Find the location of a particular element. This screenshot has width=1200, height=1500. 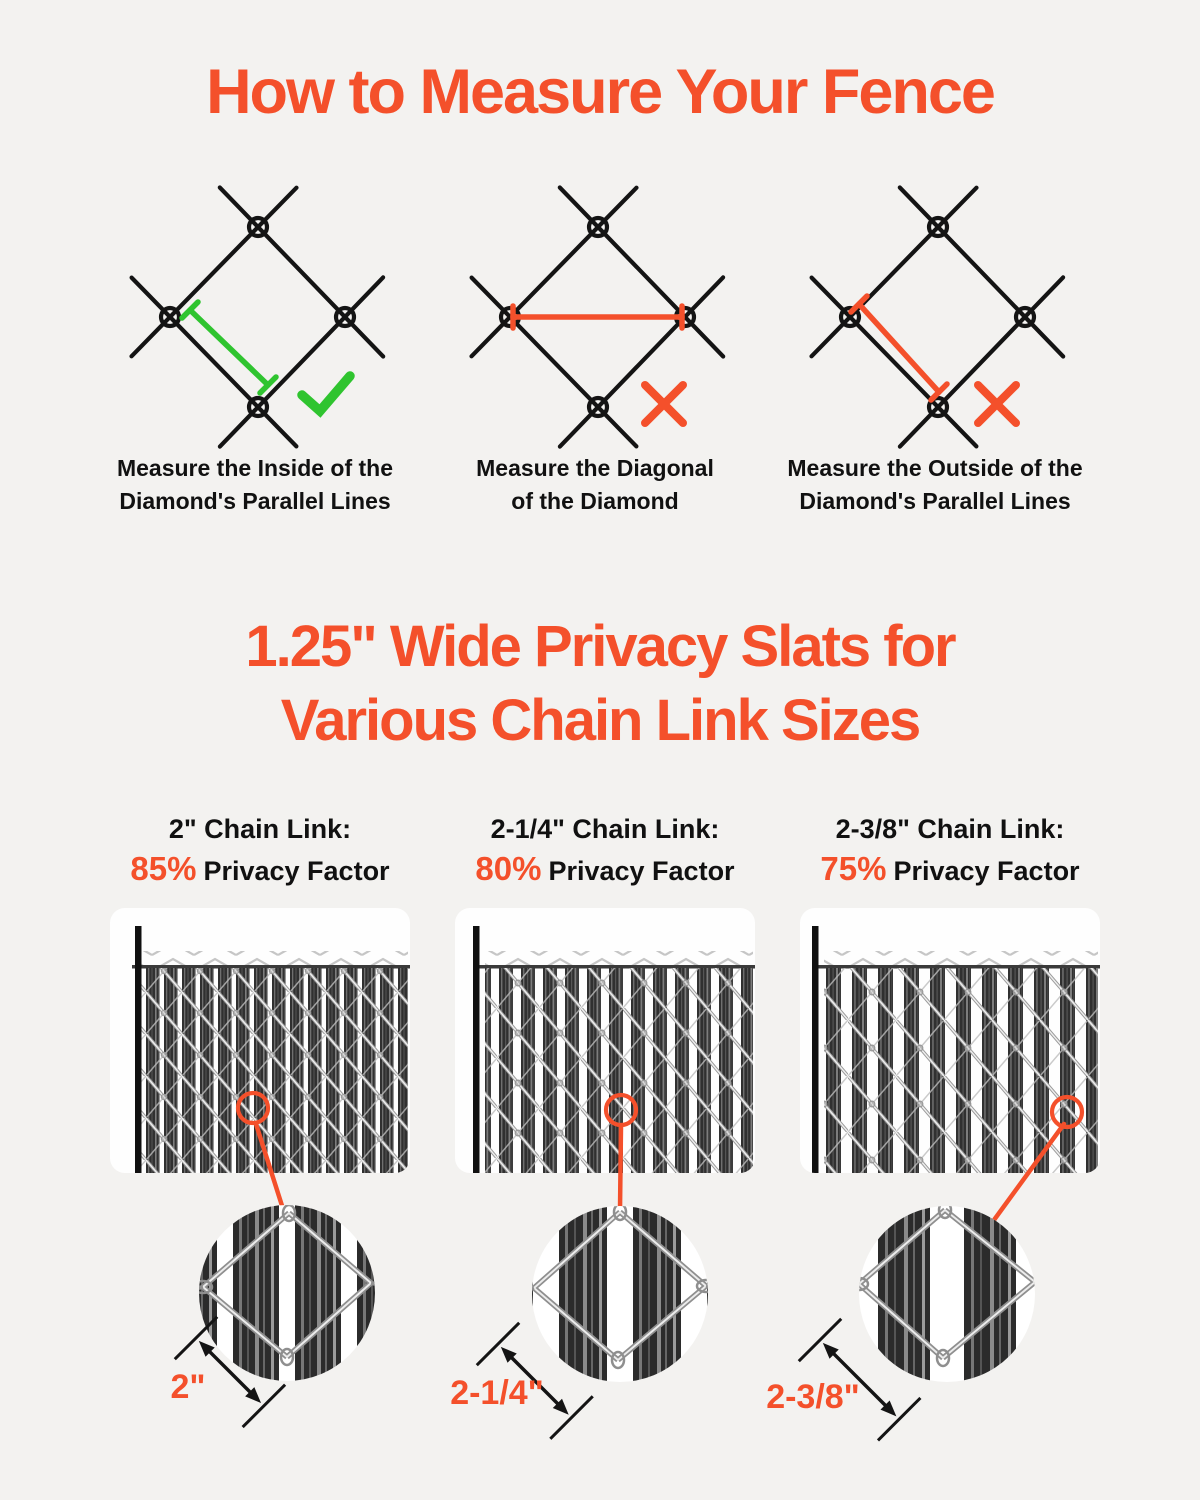

column-header-2in: 2" Chain Link: 85% Privacy Factor is located at coordinates (260, 851).